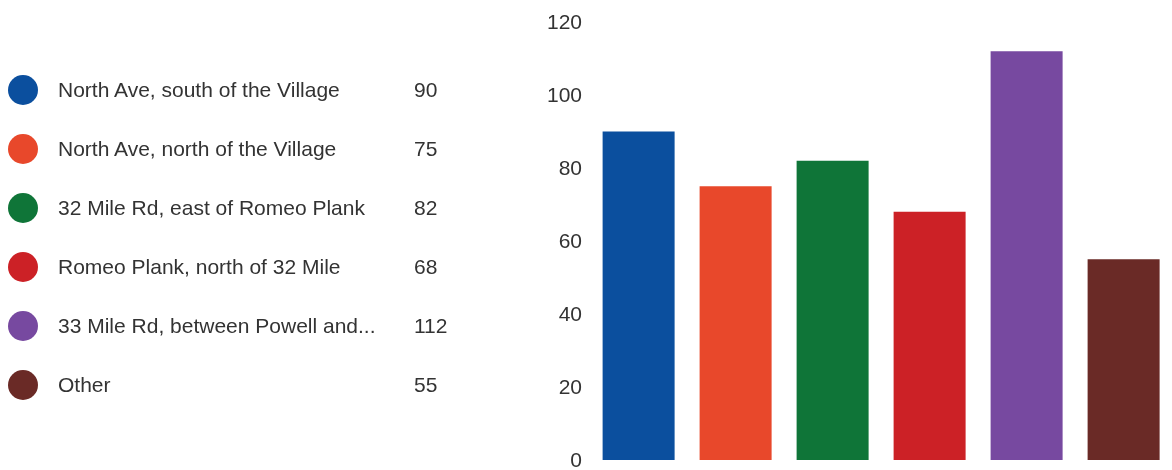  I want to click on y-tick-label: 0, so click(576, 459).